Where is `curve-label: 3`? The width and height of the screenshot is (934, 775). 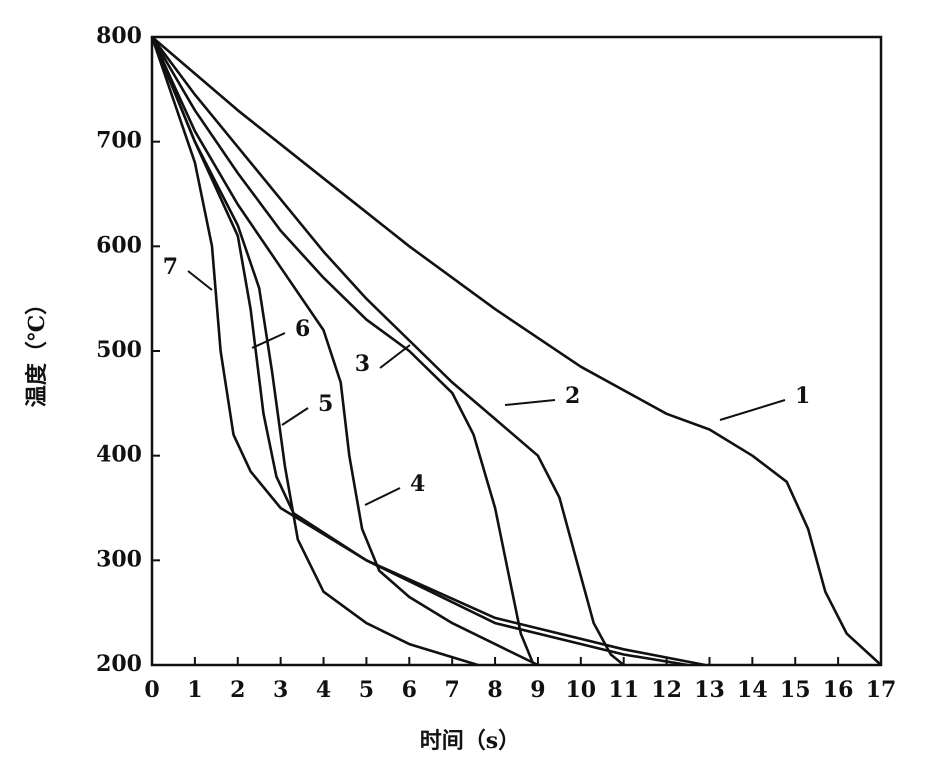
curve-label: 3 is located at coordinates (362, 364).